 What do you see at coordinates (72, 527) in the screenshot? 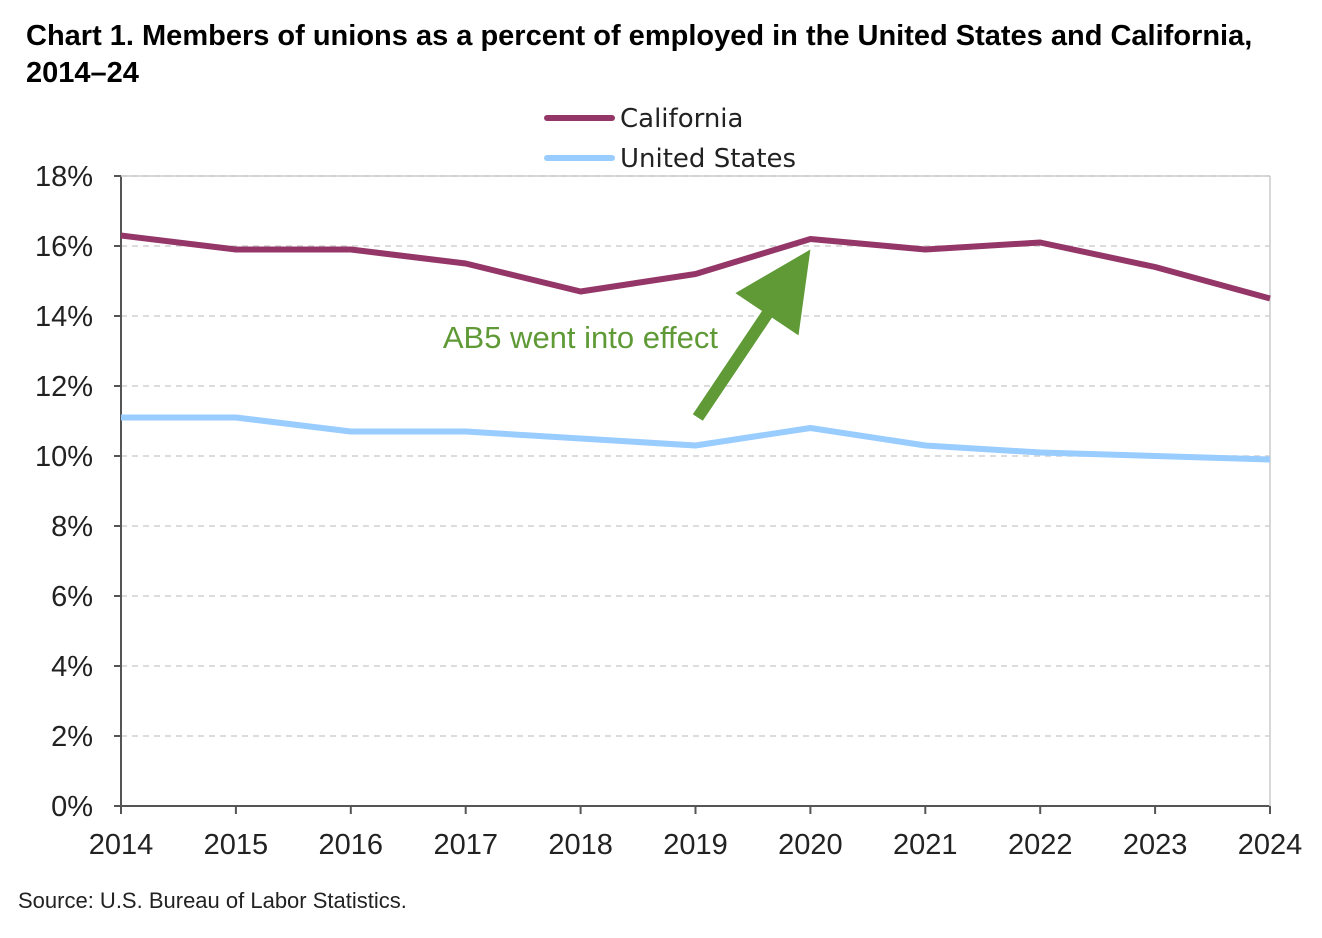
I see `y-tick-label: 8%` at bounding box center [72, 527].